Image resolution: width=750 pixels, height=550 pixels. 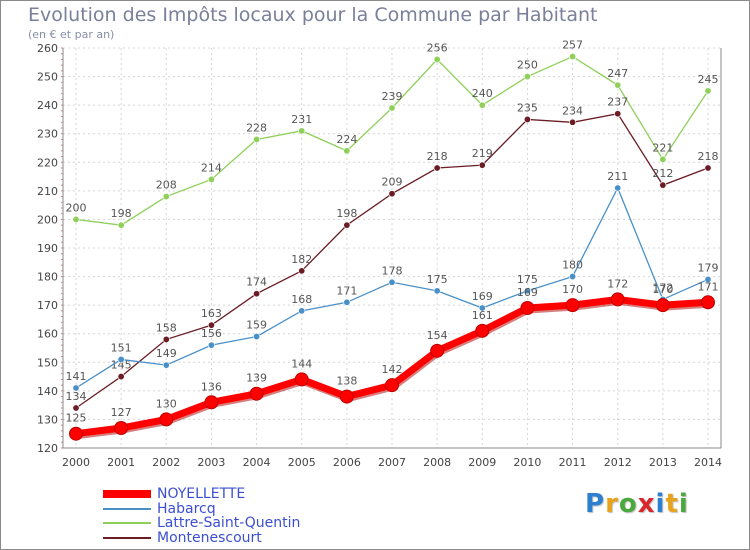 I want to click on data-label: 179, so click(x=708, y=267).